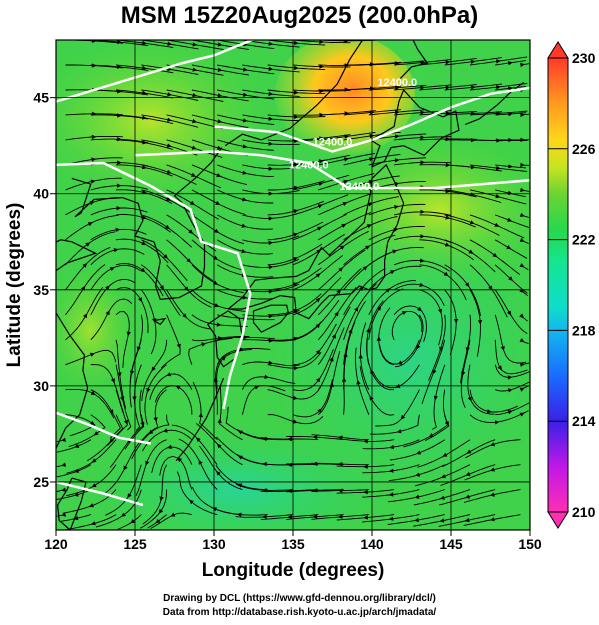 The width and height of the screenshot is (599, 625). What do you see at coordinates (41, 386) in the screenshot?
I see `y-tick-label: 30` at bounding box center [41, 386].